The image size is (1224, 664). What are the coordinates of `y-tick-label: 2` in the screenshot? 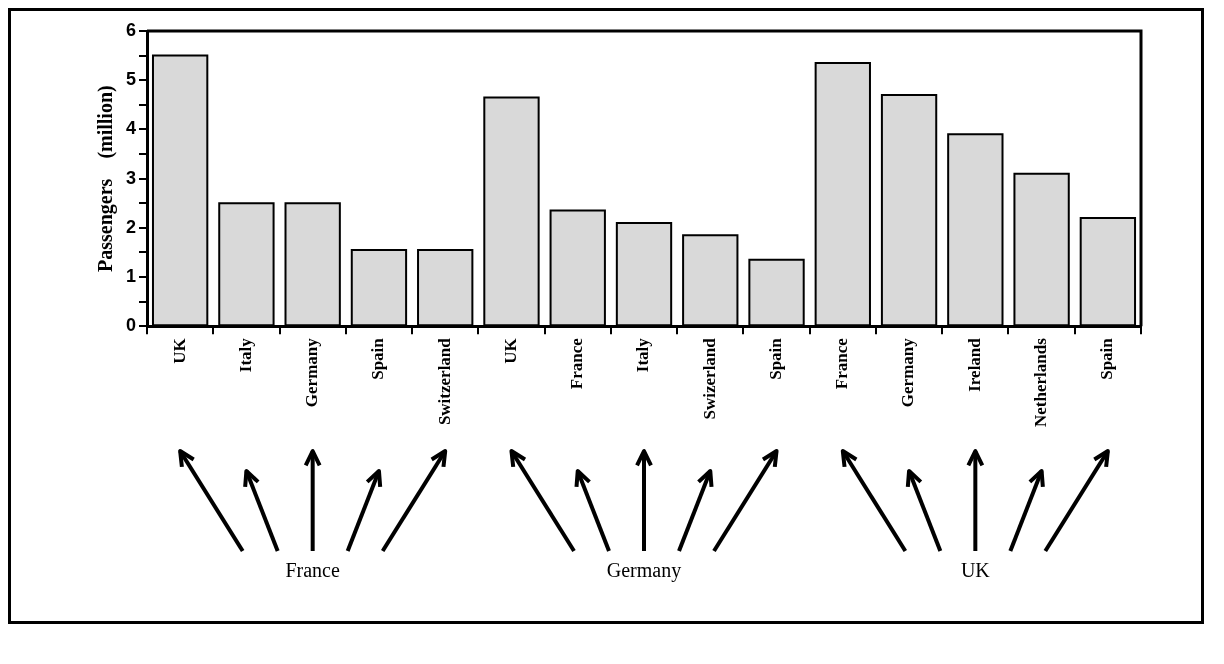 It's located at (131, 226).